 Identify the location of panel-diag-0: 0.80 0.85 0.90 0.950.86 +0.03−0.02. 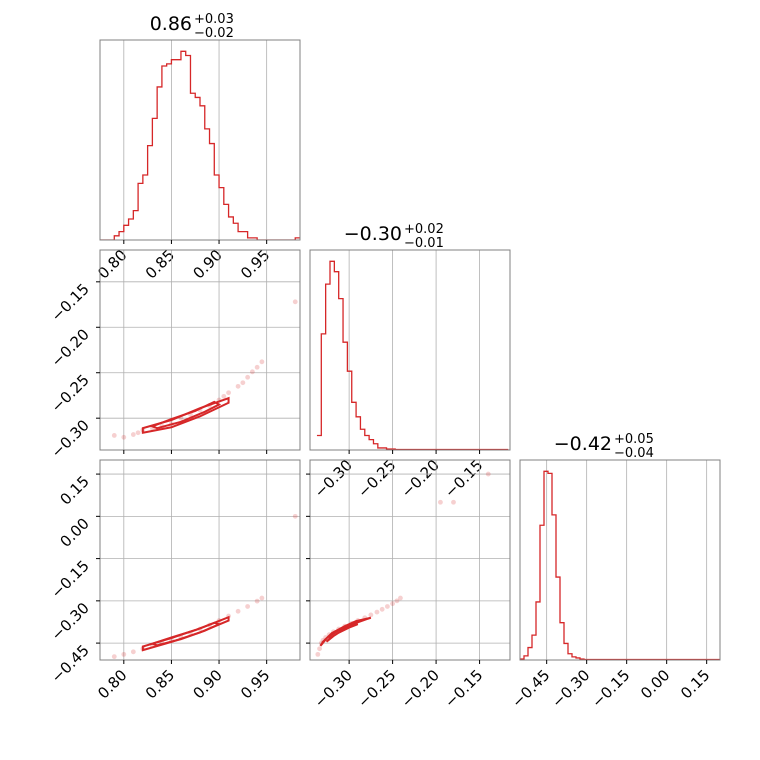
(197, 147).